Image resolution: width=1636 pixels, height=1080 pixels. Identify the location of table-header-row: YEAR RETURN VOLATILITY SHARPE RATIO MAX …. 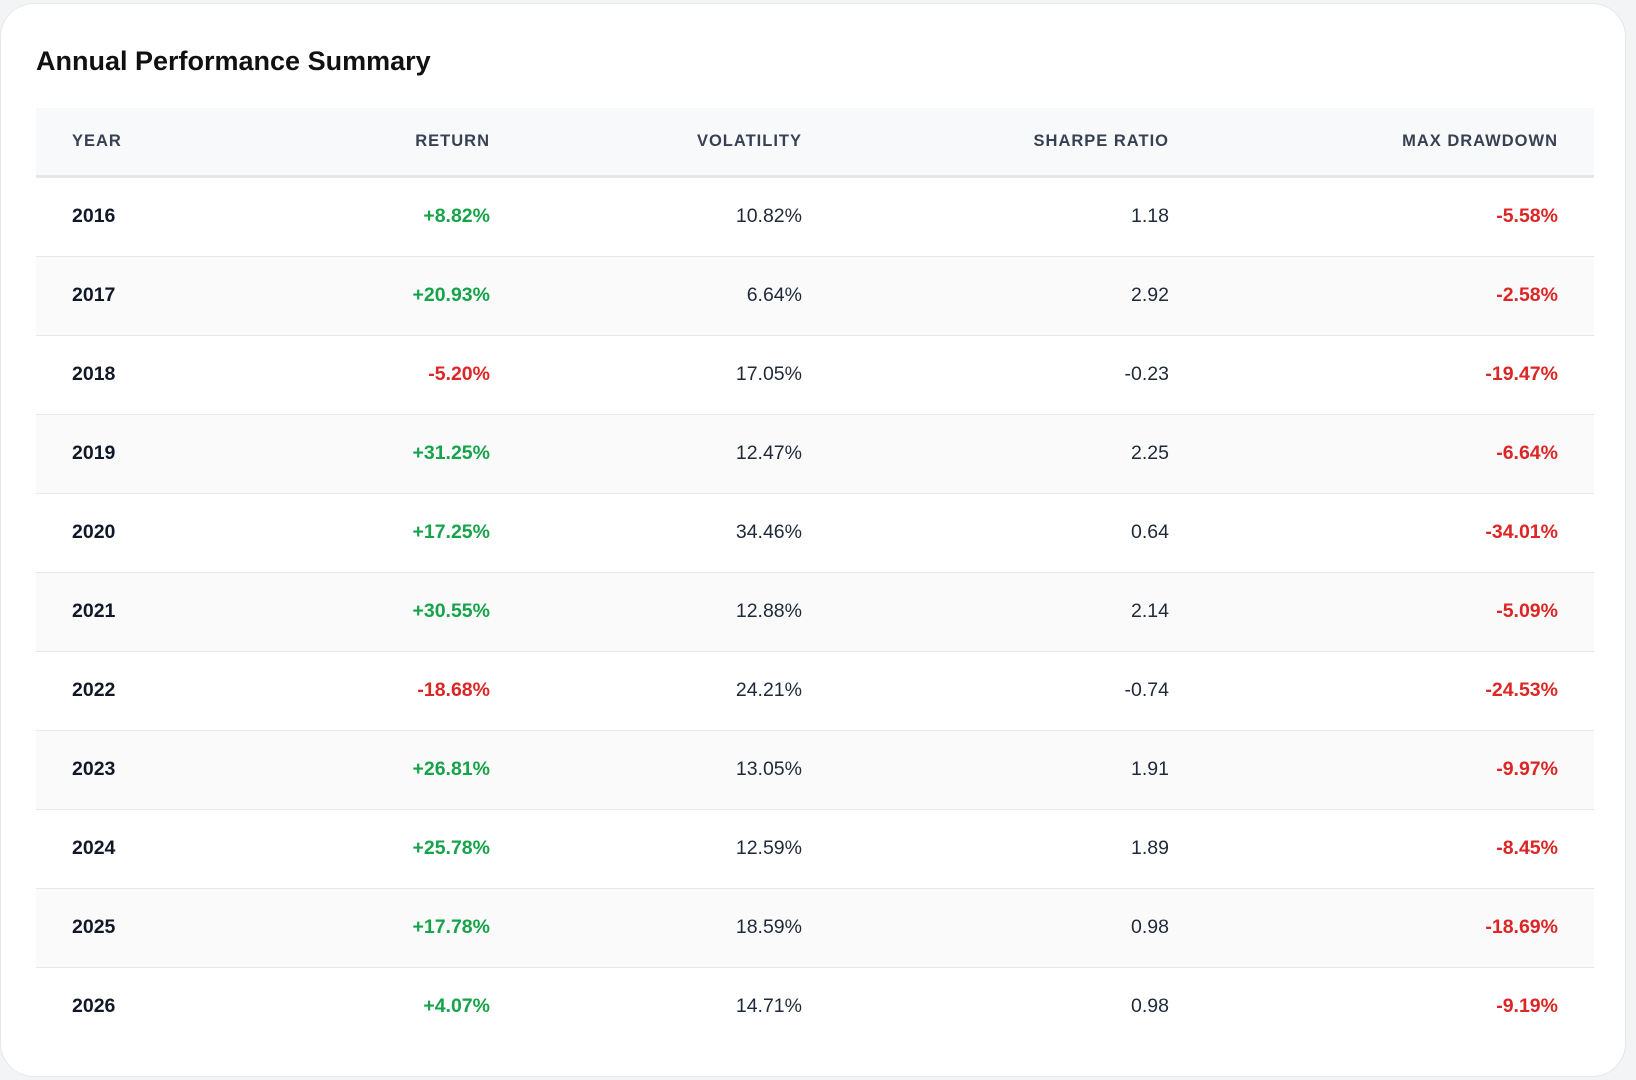
(815, 142).